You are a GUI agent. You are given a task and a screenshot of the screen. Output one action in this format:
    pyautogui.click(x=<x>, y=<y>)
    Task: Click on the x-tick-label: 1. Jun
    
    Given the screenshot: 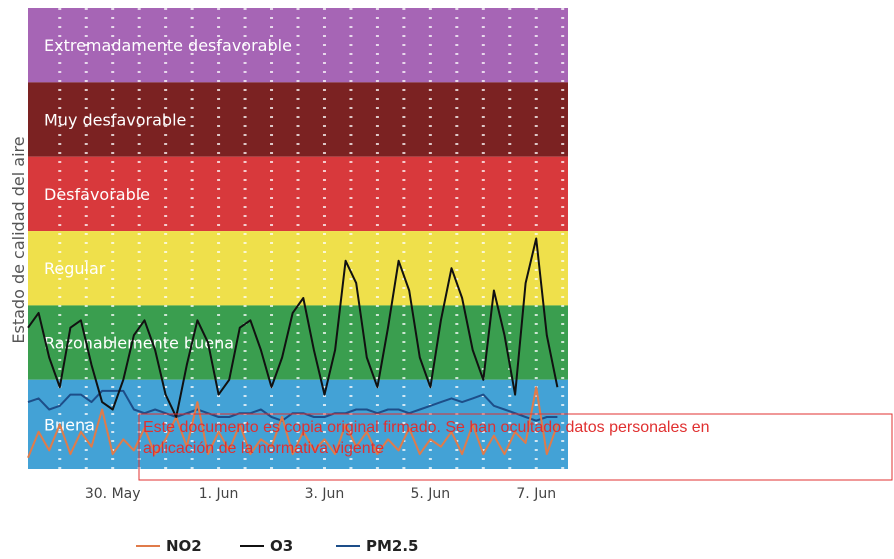 What is the action you would take?
    pyautogui.click(x=219, y=494)
    